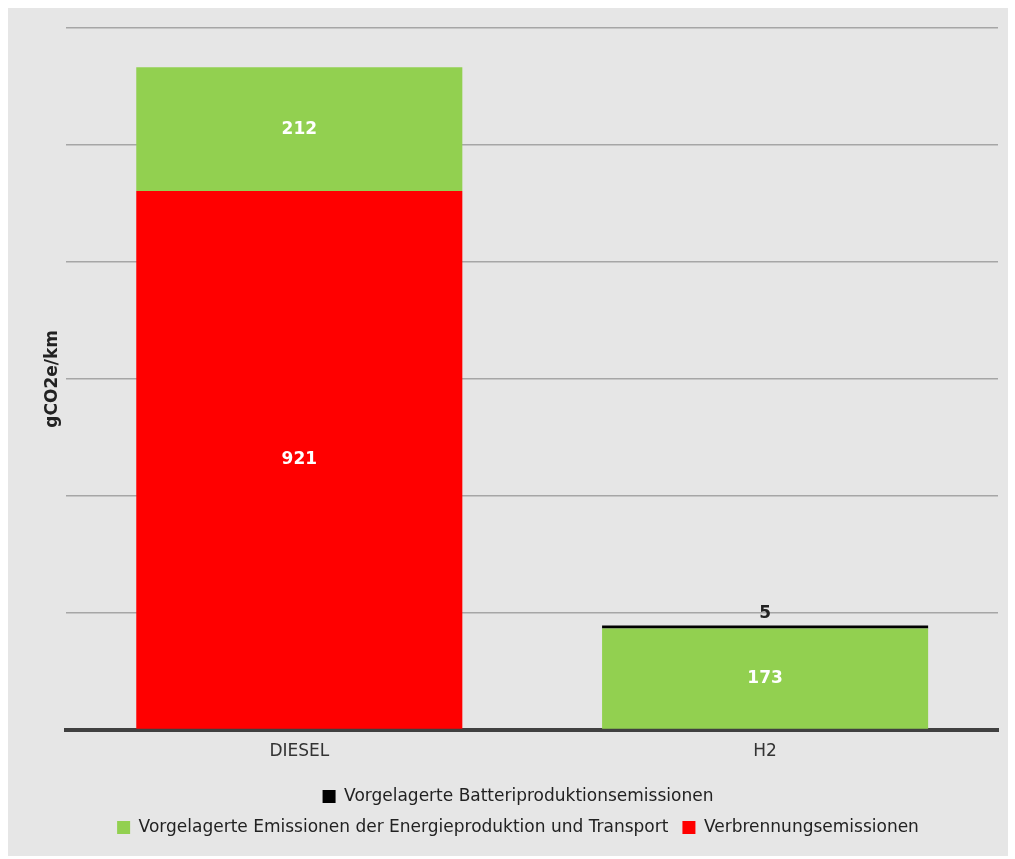  Describe the element at coordinates (765, 677) in the screenshot. I see `data-label: 173` at that location.